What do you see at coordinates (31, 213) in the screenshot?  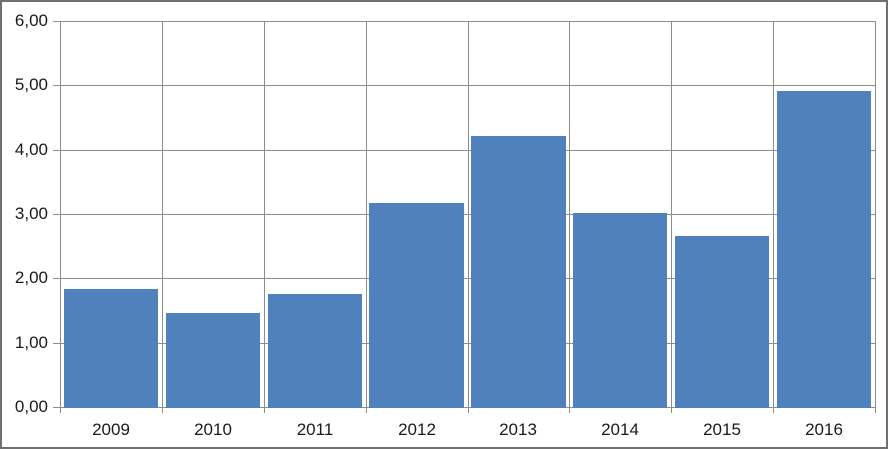 I see `y-tick-label: 3,00` at bounding box center [31, 213].